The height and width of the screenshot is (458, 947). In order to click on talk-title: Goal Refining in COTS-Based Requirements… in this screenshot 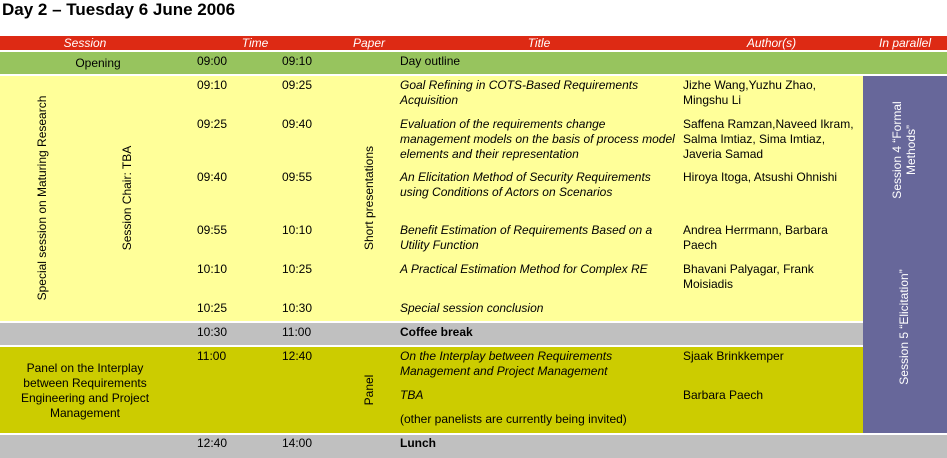, I will do `click(519, 92)`.